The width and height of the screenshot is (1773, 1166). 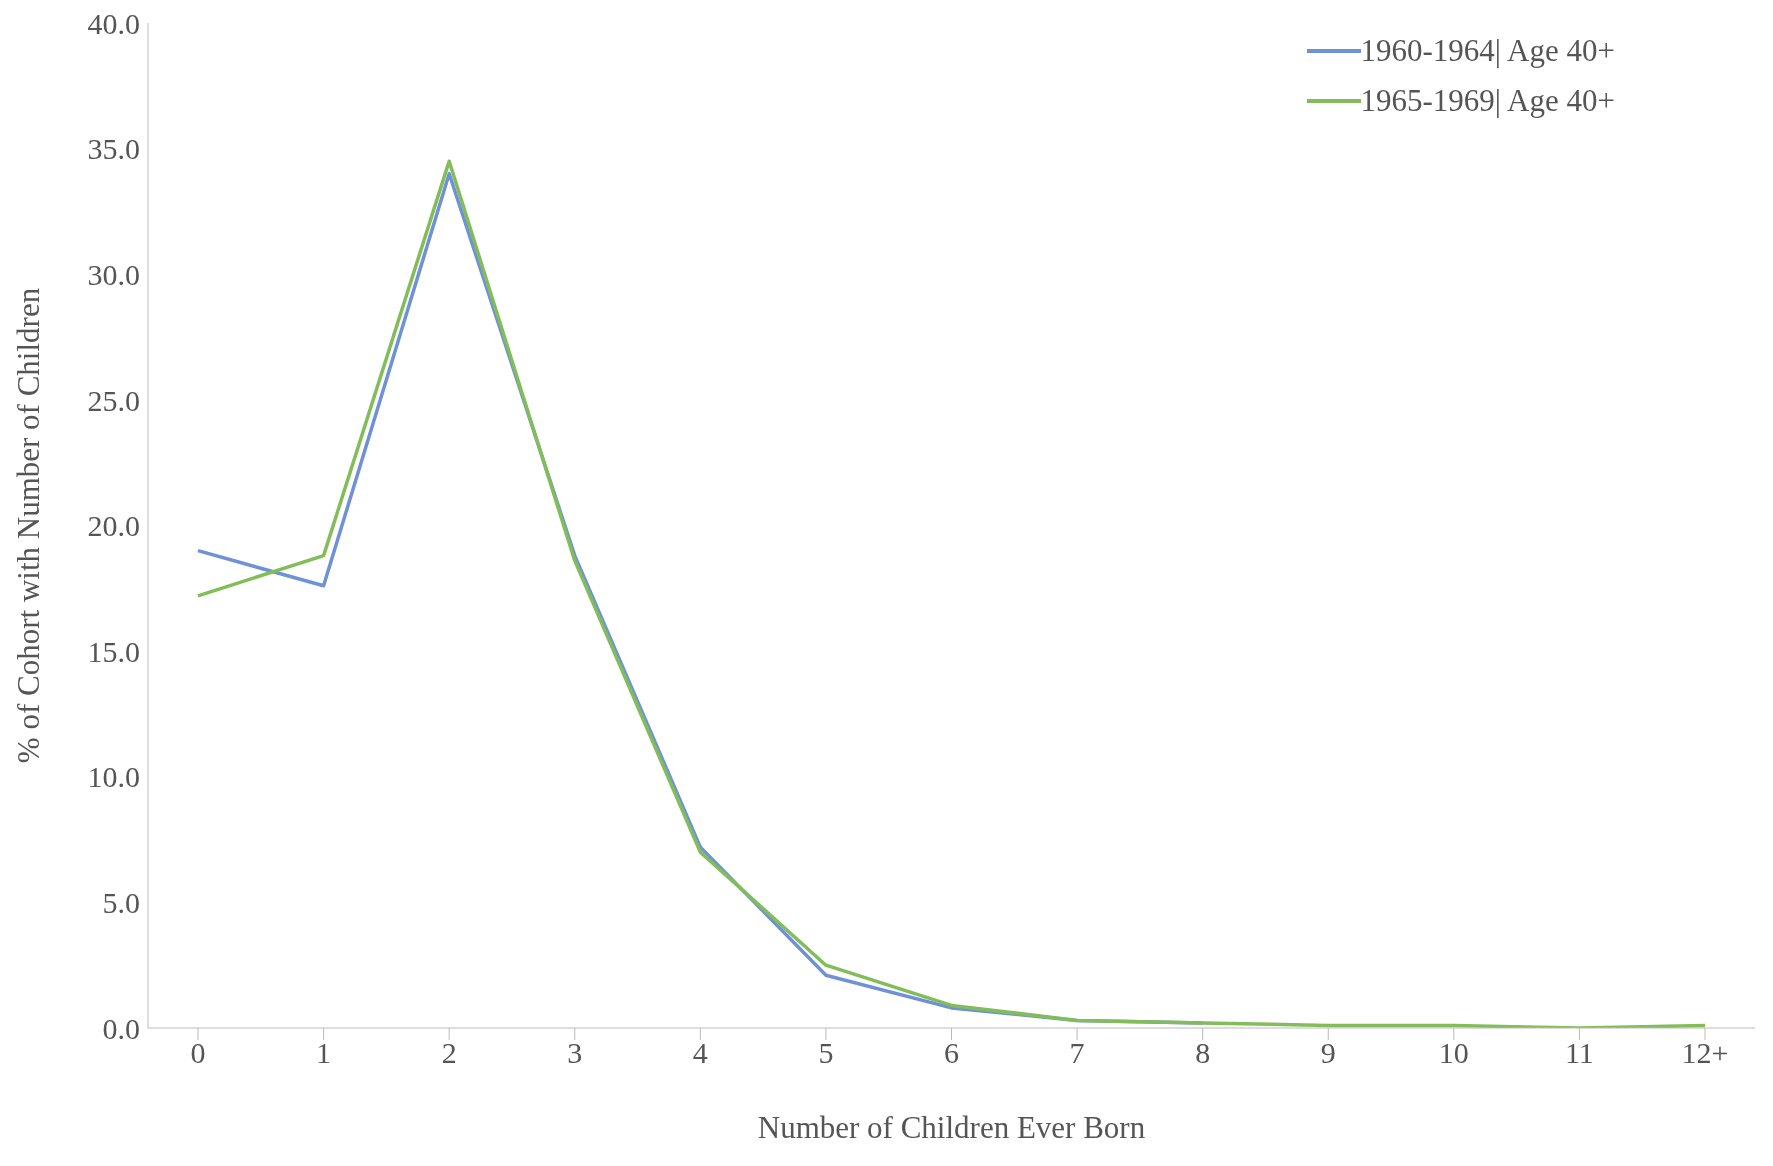 I want to click on legend-label: 1965-1969| Age 40+, so click(x=1487, y=101).